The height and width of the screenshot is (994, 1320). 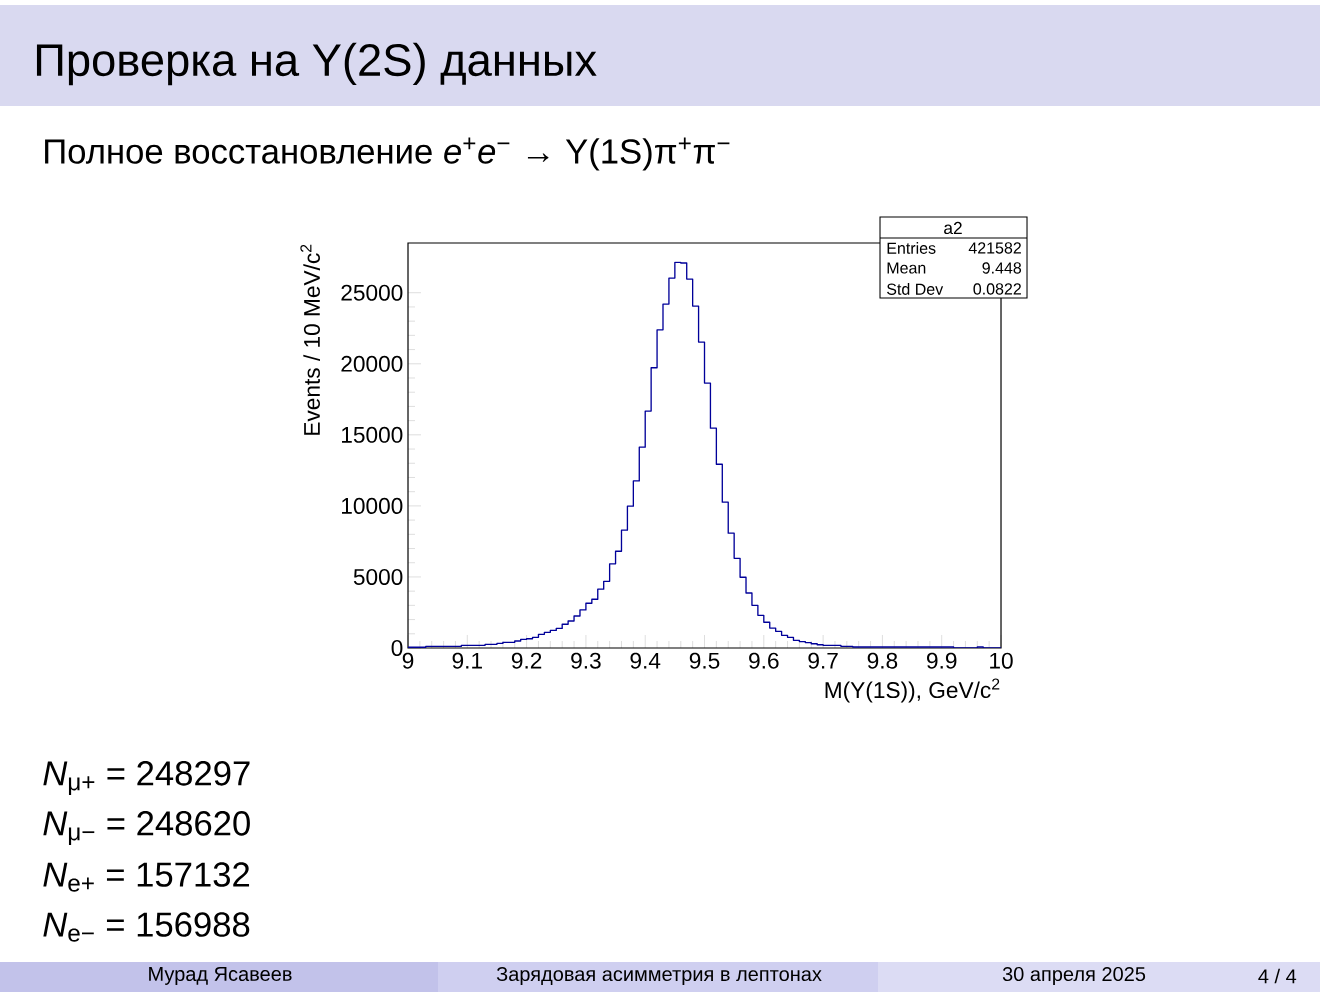 I want to click on text: N$_{μ−}$ = 248620, so click(x=146, y=828).